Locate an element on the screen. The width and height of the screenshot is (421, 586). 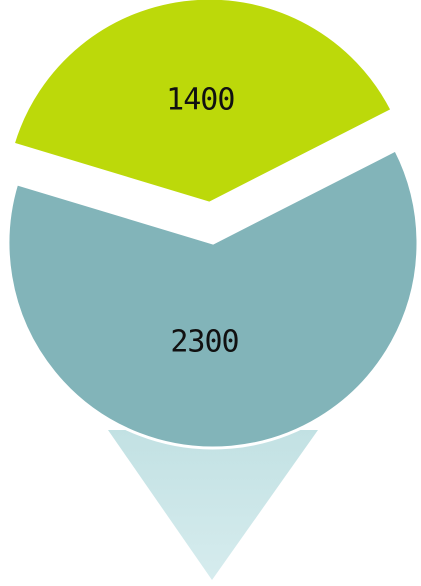
slice-label-1400: 1400 is located at coordinates (200, 100).